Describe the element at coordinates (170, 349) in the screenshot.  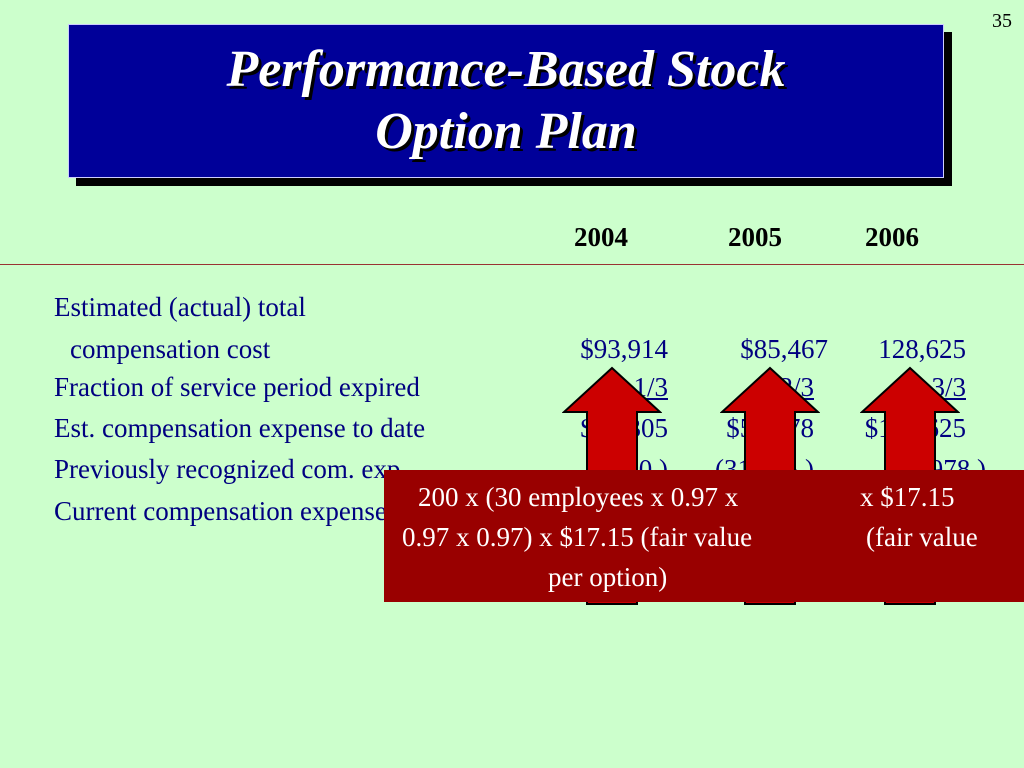
I see `row-label-total-cost-b: compensation cost` at that location.